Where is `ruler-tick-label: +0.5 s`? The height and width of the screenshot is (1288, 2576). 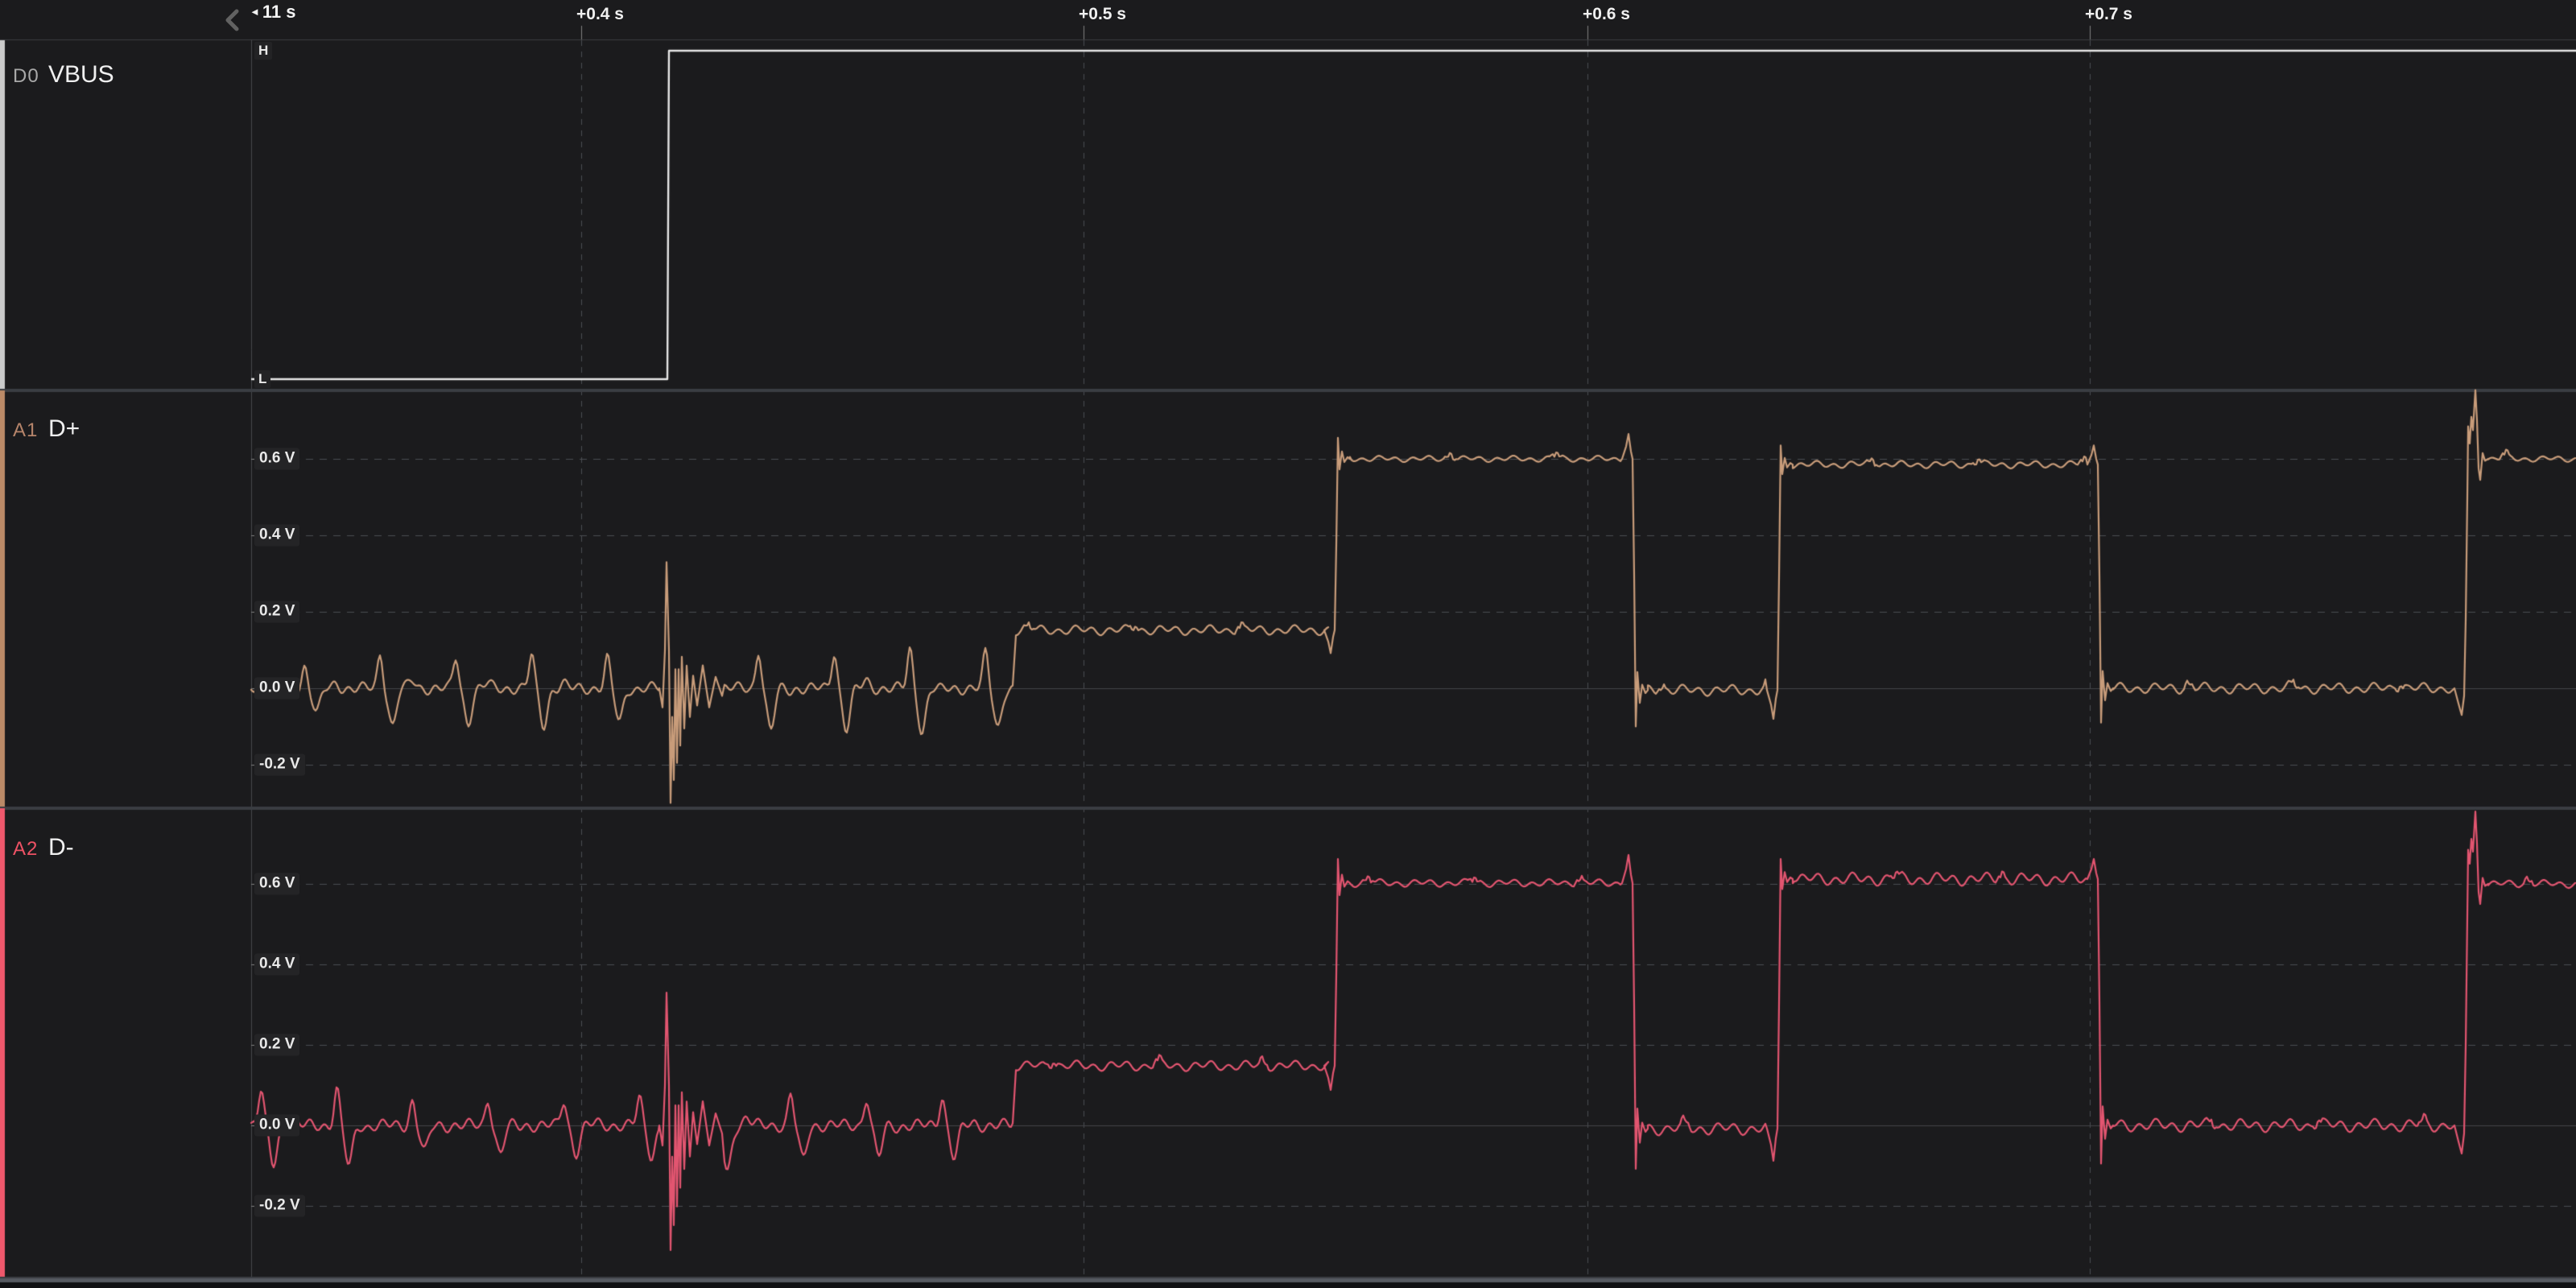 ruler-tick-label: +0.5 s is located at coordinates (1102, 14).